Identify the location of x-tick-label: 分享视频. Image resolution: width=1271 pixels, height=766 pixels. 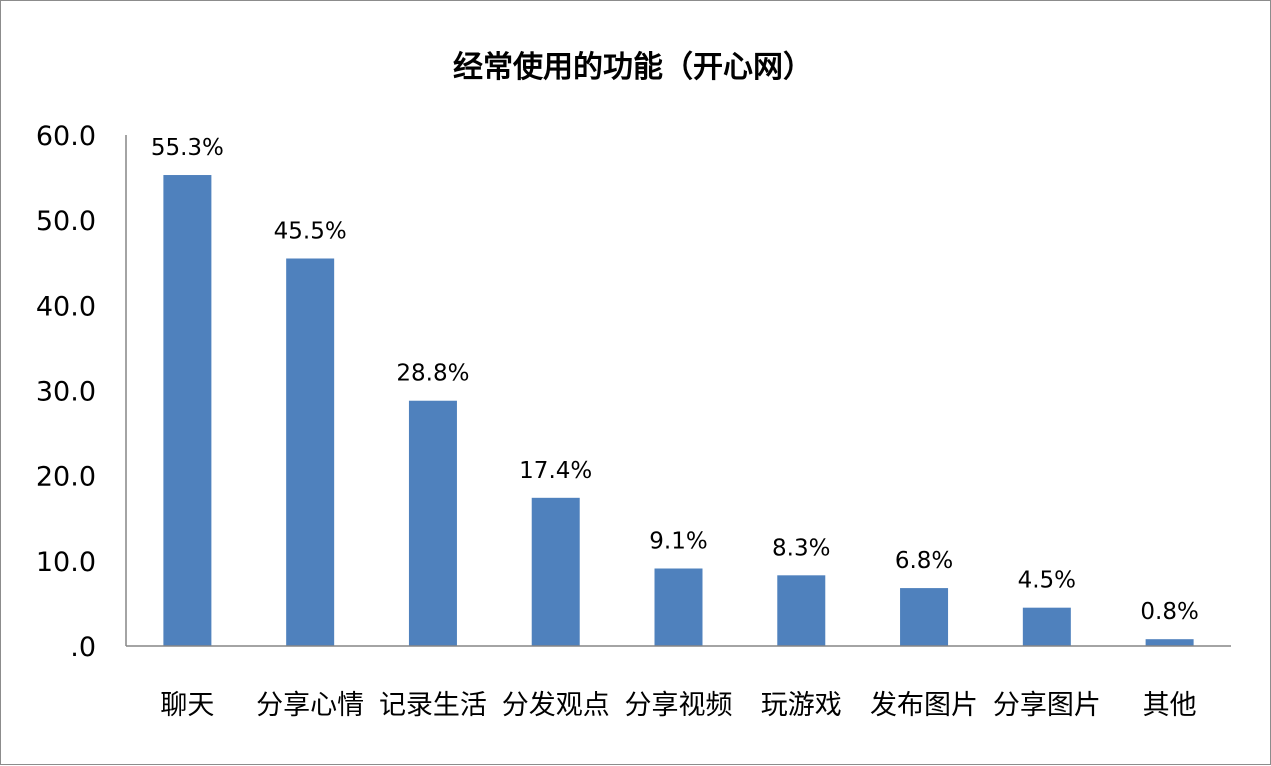
(679, 705).